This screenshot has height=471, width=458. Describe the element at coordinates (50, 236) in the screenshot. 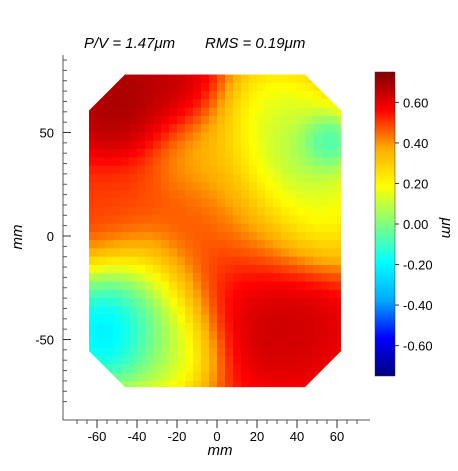

I see `y-tick-label: 0` at that location.